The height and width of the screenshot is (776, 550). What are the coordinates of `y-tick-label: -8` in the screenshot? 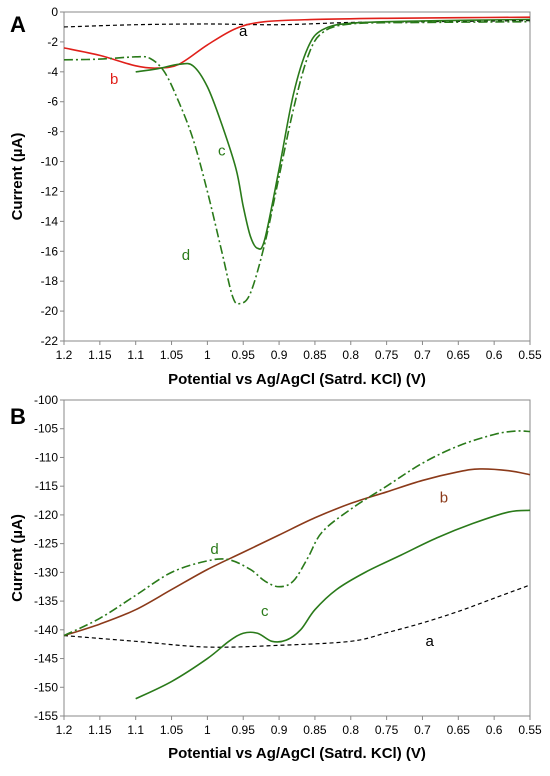 It's located at (52, 132).